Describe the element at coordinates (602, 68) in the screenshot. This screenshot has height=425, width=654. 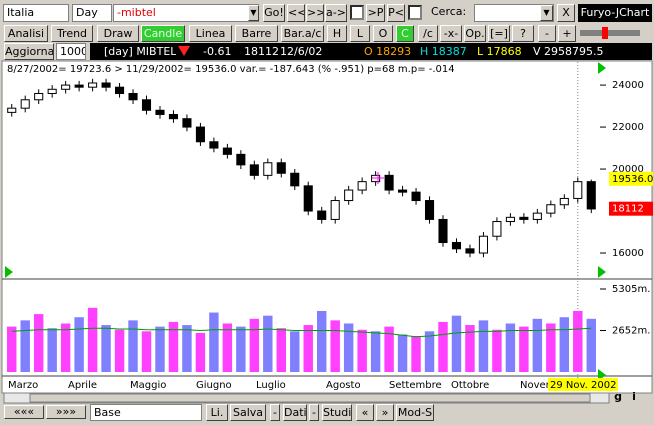
I see `marker-triangle` at that location.